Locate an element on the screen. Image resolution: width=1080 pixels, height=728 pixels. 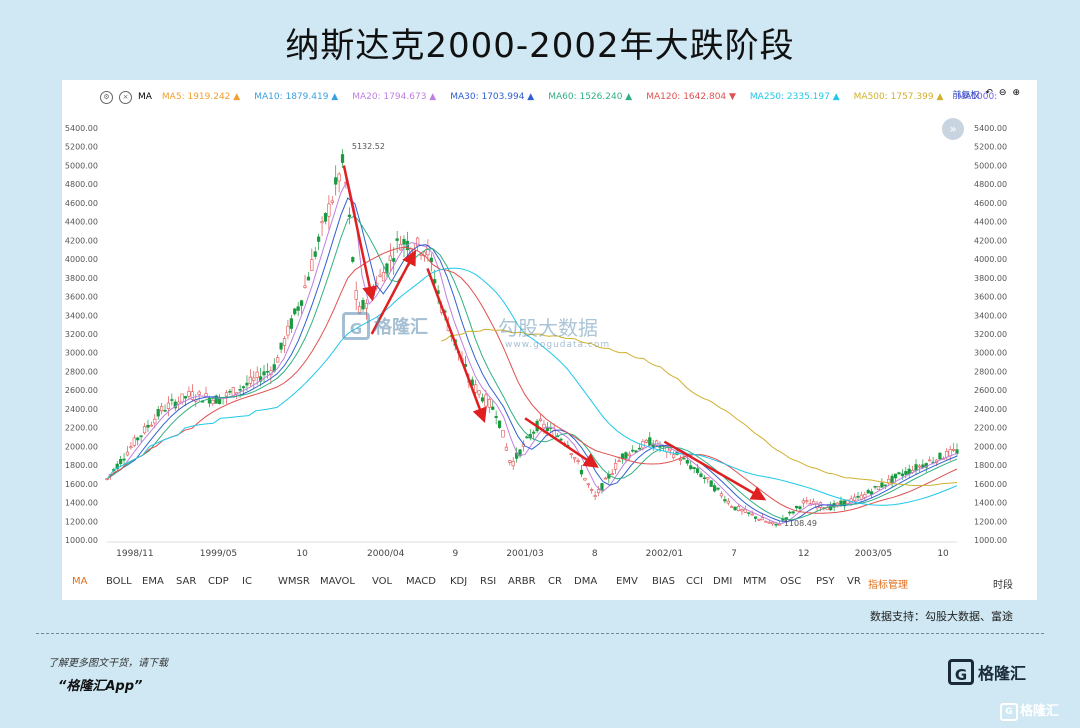
indicator-tab: WMSR is located at coordinates (294, 581).